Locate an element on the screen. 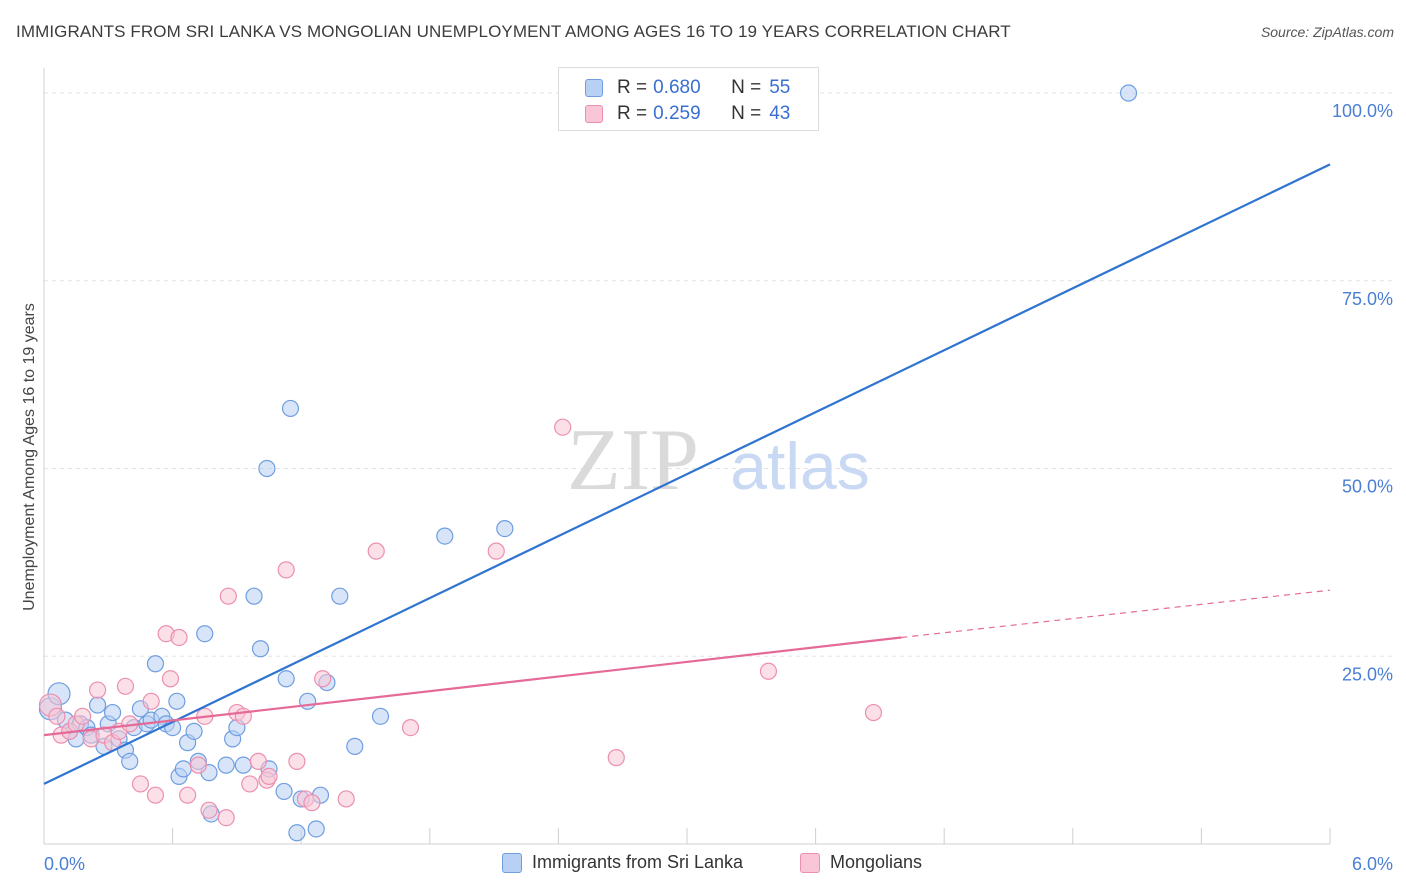 The image size is (1406, 892). y-tick-label: 25.0% is located at coordinates (1367, 674).